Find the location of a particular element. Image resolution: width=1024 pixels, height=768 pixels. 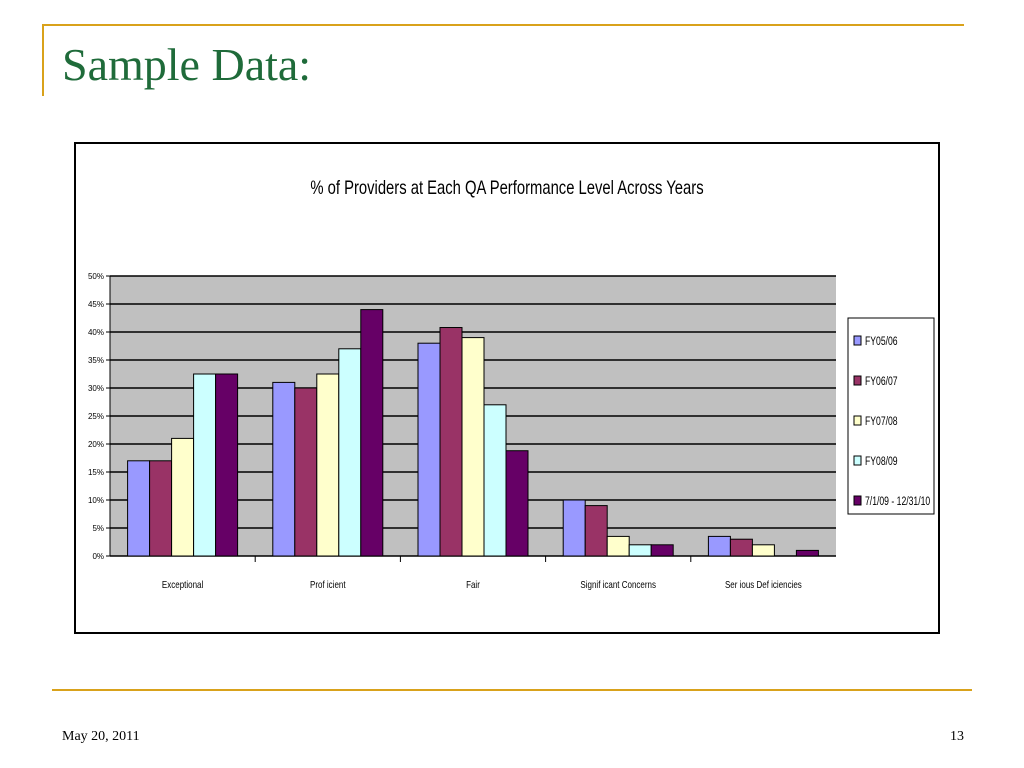

y-tick-label: 50% is located at coordinates (96, 276).